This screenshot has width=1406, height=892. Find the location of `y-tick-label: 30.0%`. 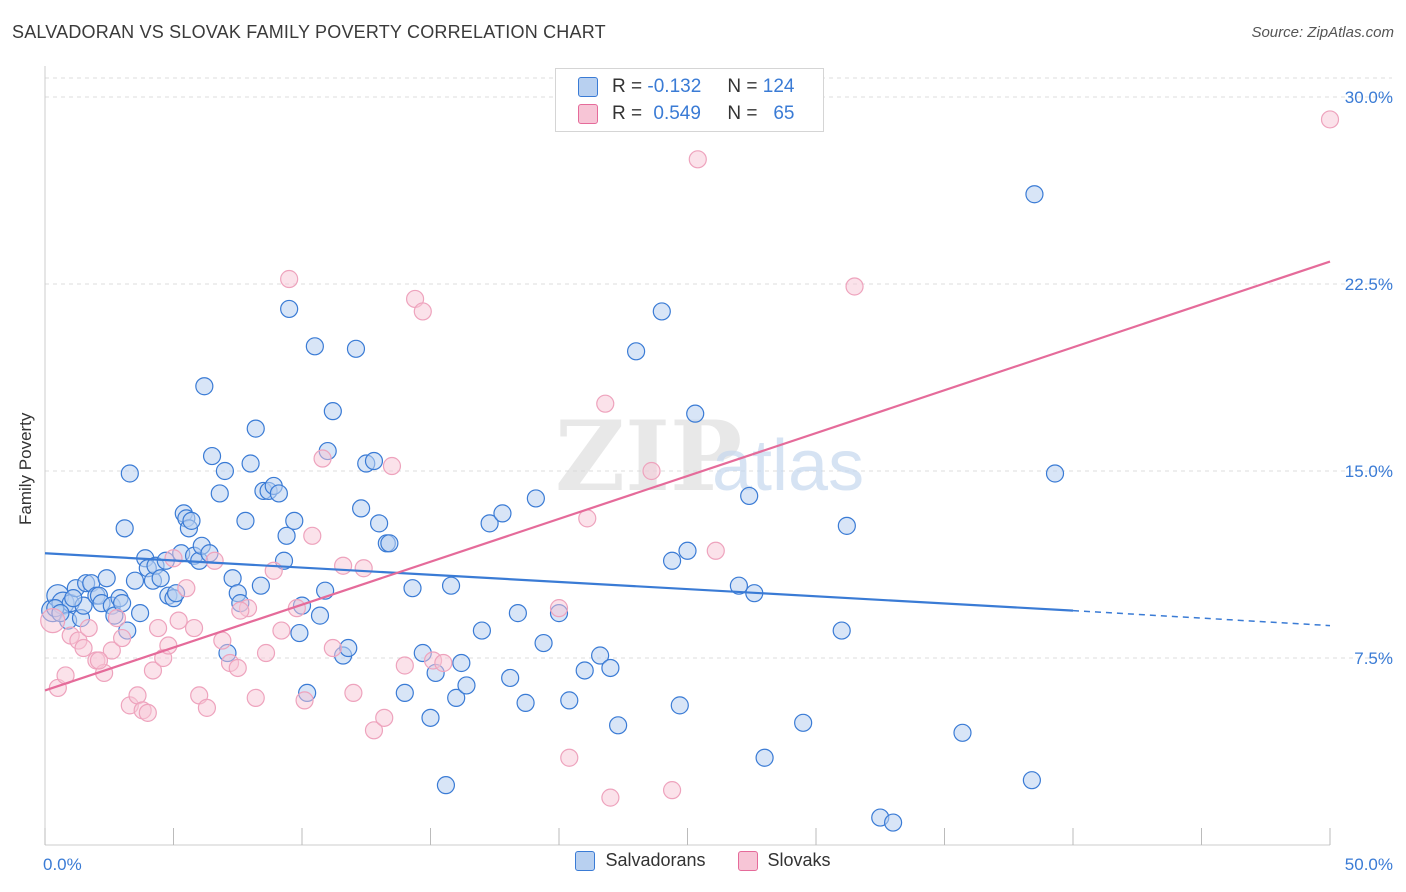

y-tick-label: 30.0% is located at coordinates (1369, 97).